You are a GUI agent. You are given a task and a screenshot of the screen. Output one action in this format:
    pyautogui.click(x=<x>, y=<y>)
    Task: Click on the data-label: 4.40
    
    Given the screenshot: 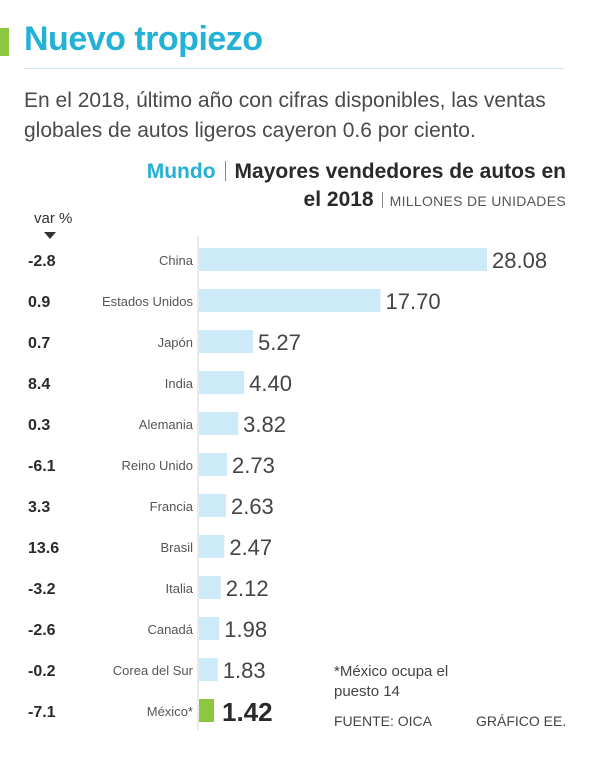 What is the action you would take?
    pyautogui.click(x=270, y=383)
    